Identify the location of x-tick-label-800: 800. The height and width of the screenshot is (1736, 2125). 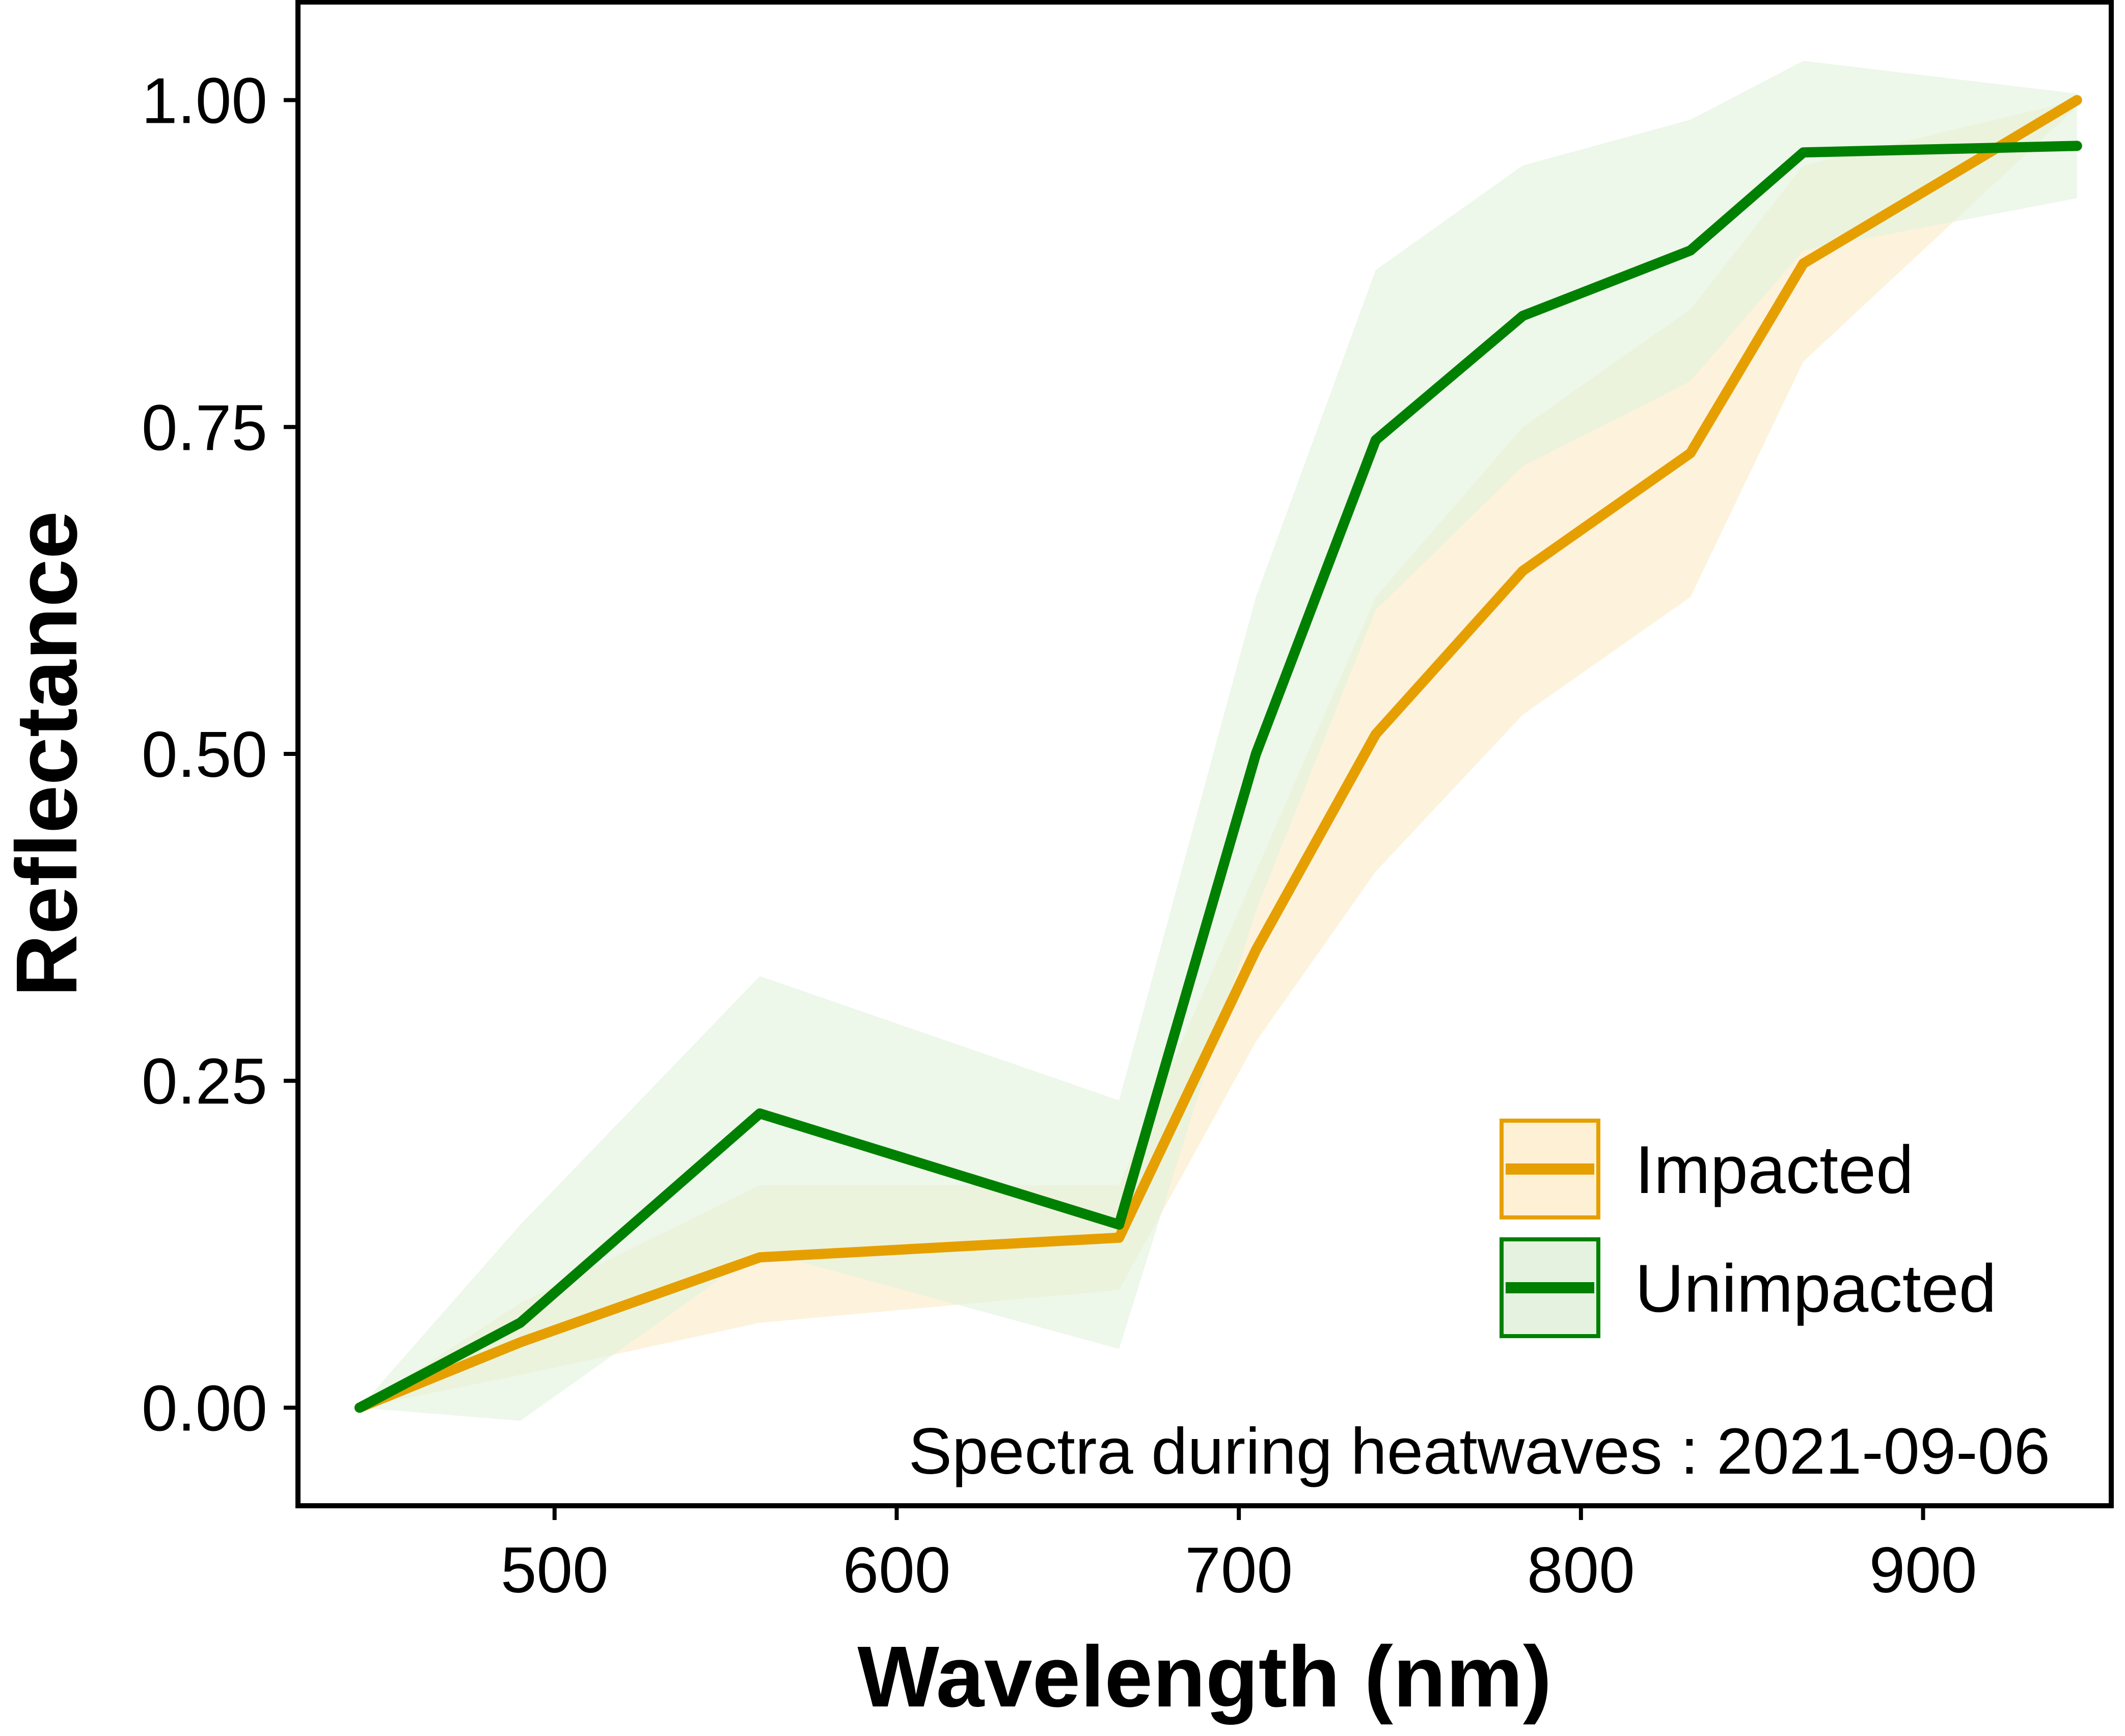
(1581, 1570).